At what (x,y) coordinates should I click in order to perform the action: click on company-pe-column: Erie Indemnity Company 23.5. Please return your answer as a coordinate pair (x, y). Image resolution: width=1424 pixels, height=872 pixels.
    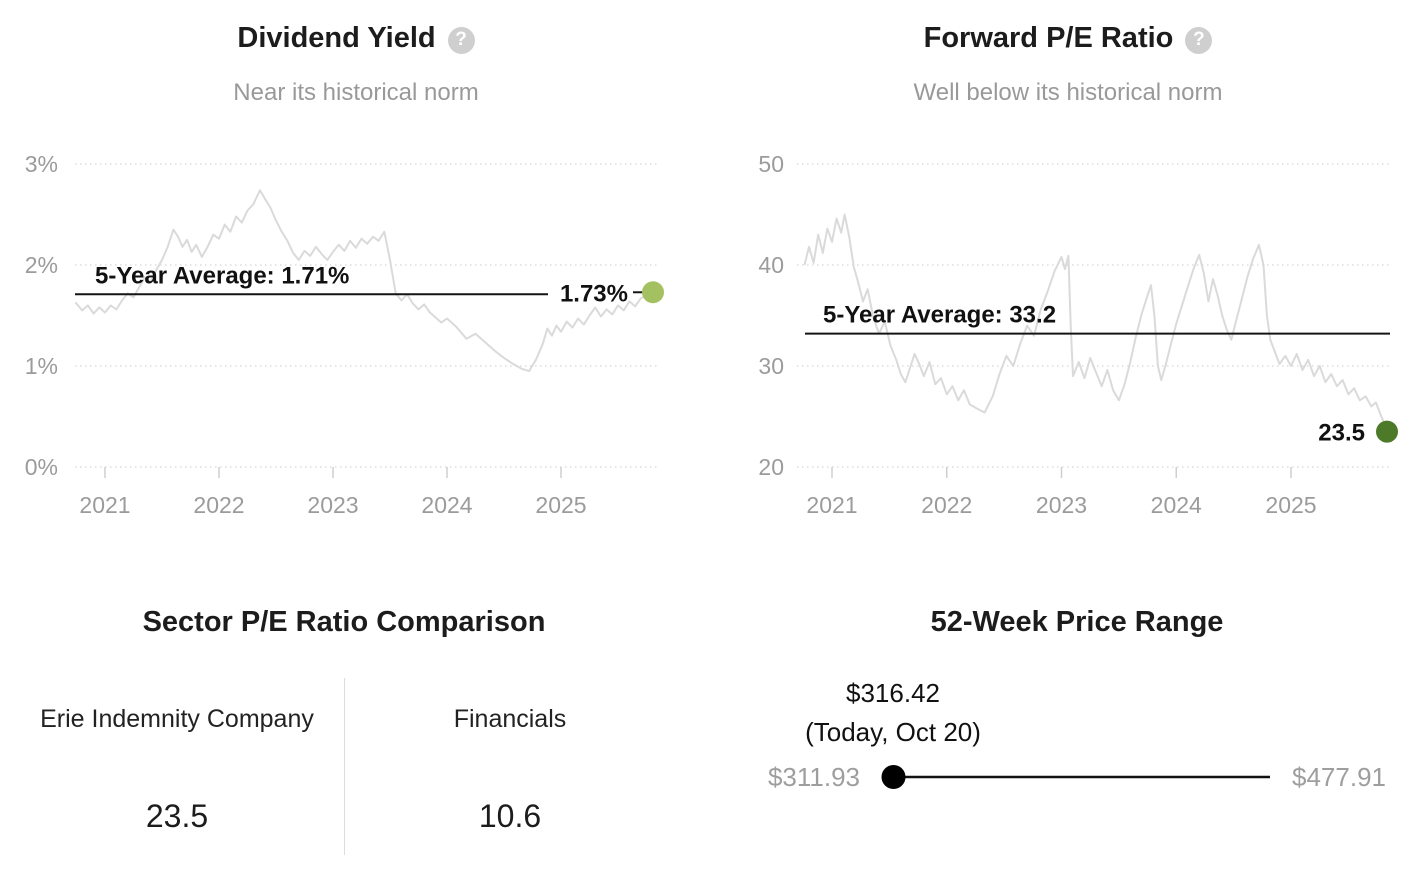
    Looking at the image, I should click on (177, 780).